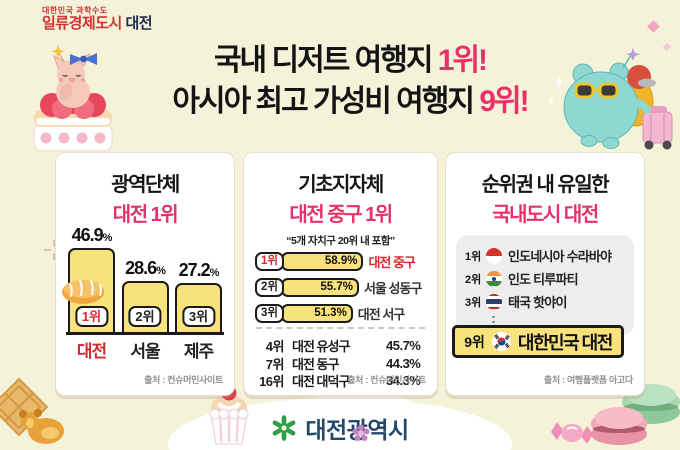  Describe the element at coordinates (139, 23) in the screenshot. I see `brand-name-navy: 대전` at that location.